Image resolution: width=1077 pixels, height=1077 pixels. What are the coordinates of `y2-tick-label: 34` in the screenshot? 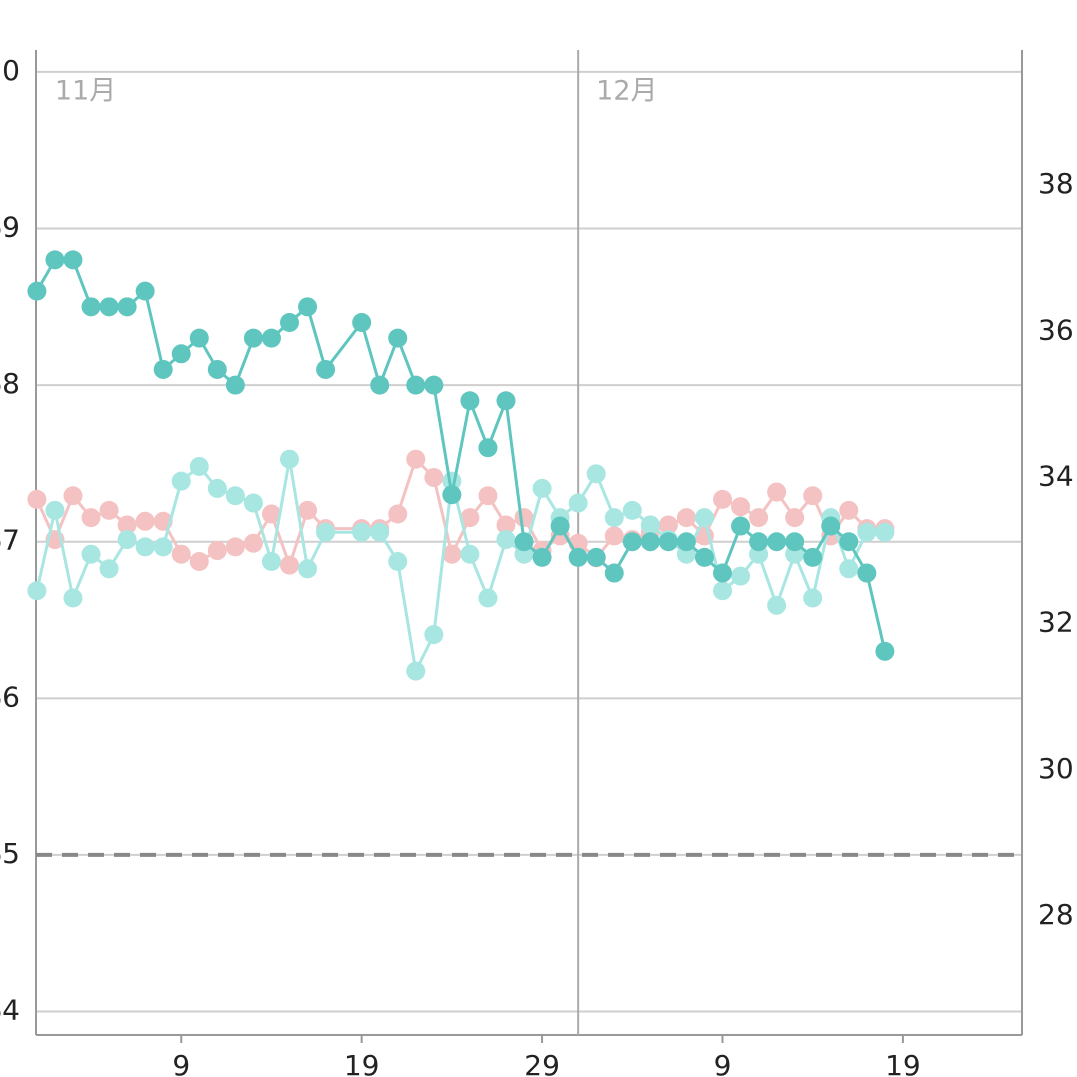 It's located at (1056, 475).